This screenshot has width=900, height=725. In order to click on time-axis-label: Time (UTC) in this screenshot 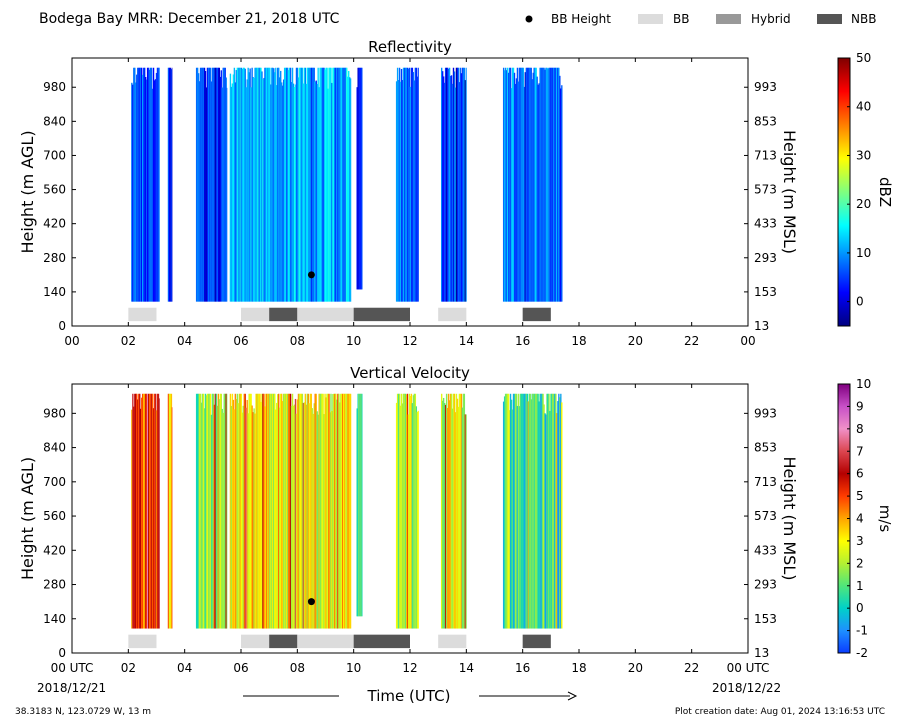, I will do `click(409, 696)`.